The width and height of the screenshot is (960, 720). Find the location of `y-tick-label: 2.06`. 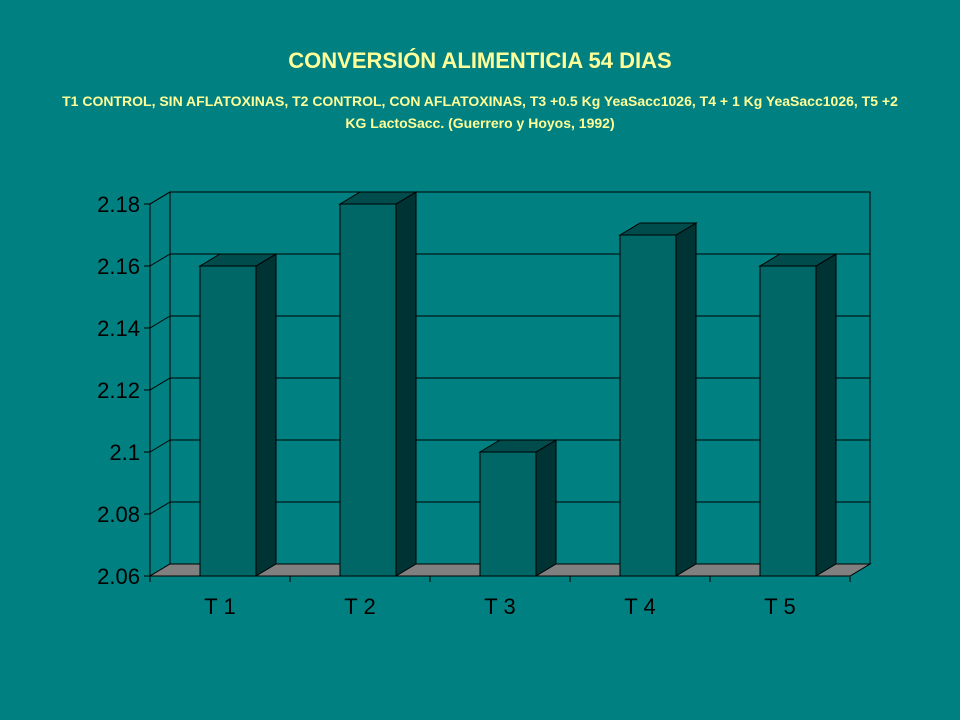

y-tick-label: 2.06 is located at coordinates (118, 576).